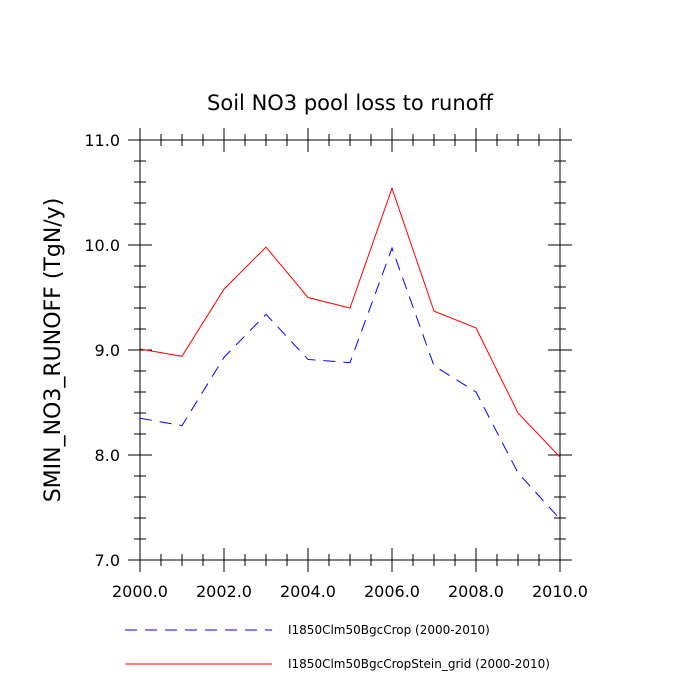  I want to click on y-tick-label: 10.0, so click(102, 245).